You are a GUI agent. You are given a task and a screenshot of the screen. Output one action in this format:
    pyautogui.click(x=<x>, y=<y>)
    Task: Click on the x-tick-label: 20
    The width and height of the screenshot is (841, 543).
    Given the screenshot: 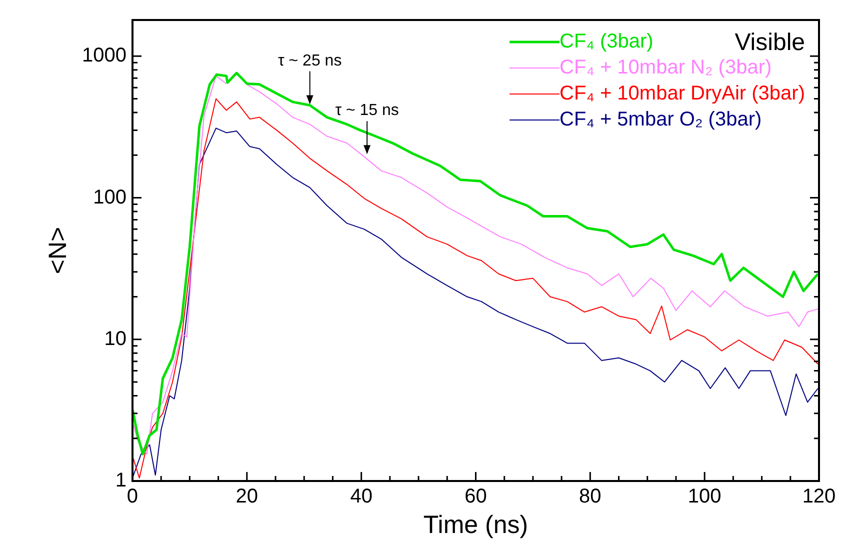 What is the action you would take?
    pyautogui.click(x=247, y=497)
    